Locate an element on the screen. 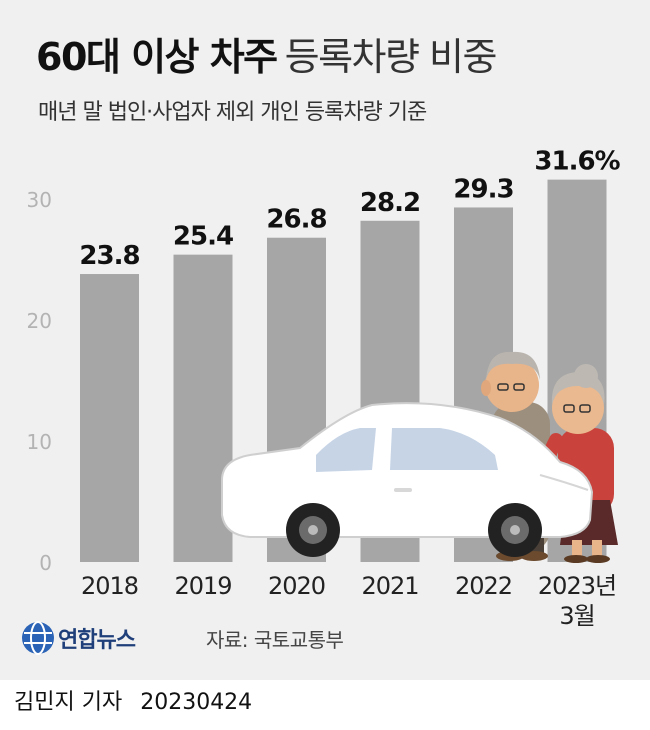 The height and width of the screenshot is (730, 650). source-text: 자료: 국토교통부 is located at coordinates (275, 640).